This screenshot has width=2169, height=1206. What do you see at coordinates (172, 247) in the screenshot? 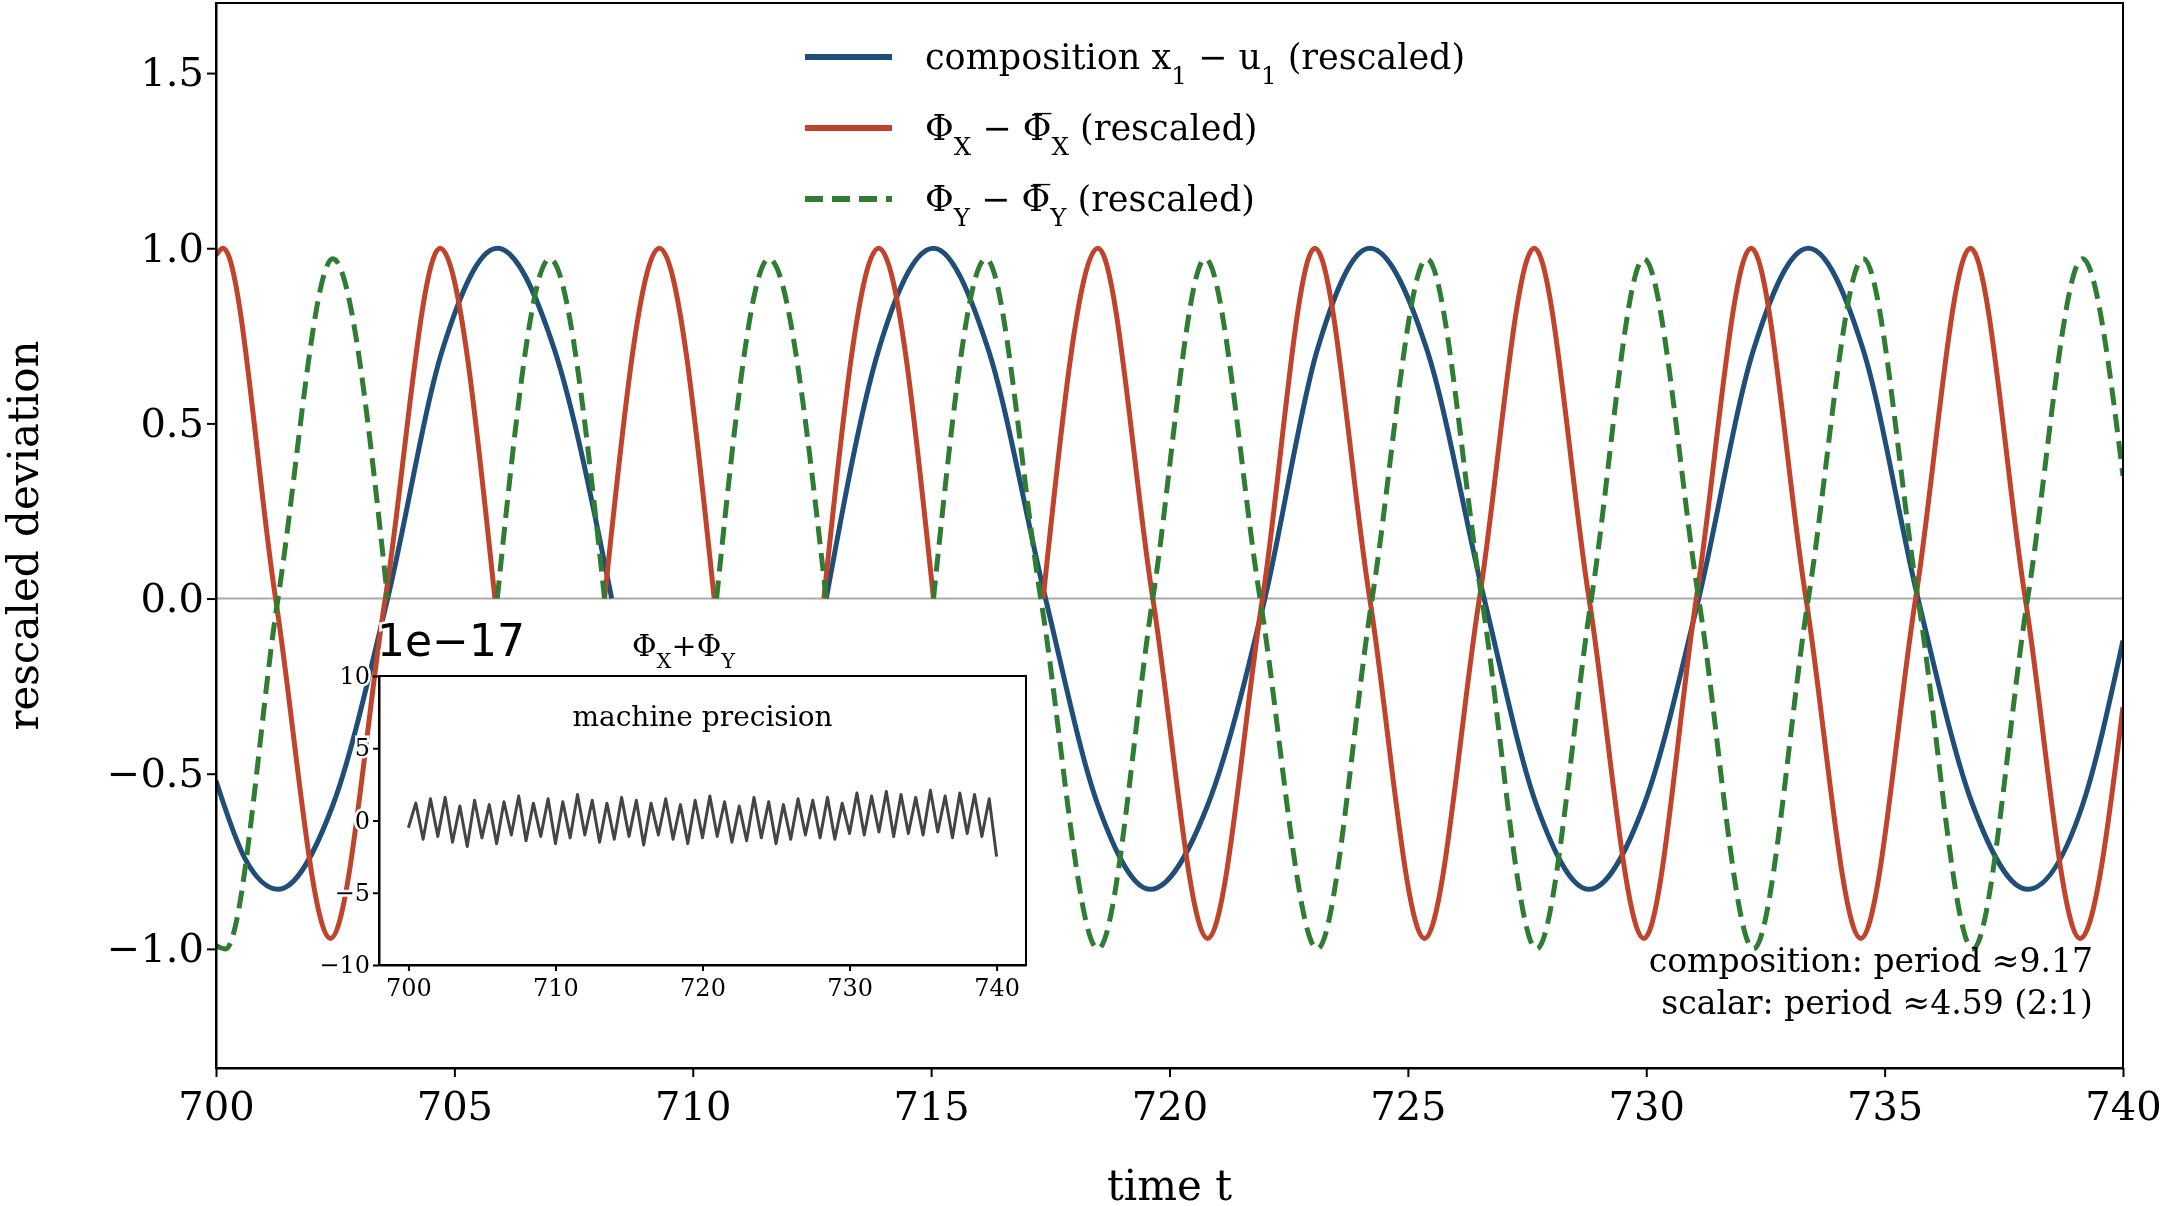
I see `y-tick-label: 1.0` at bounding box center [172, 247].